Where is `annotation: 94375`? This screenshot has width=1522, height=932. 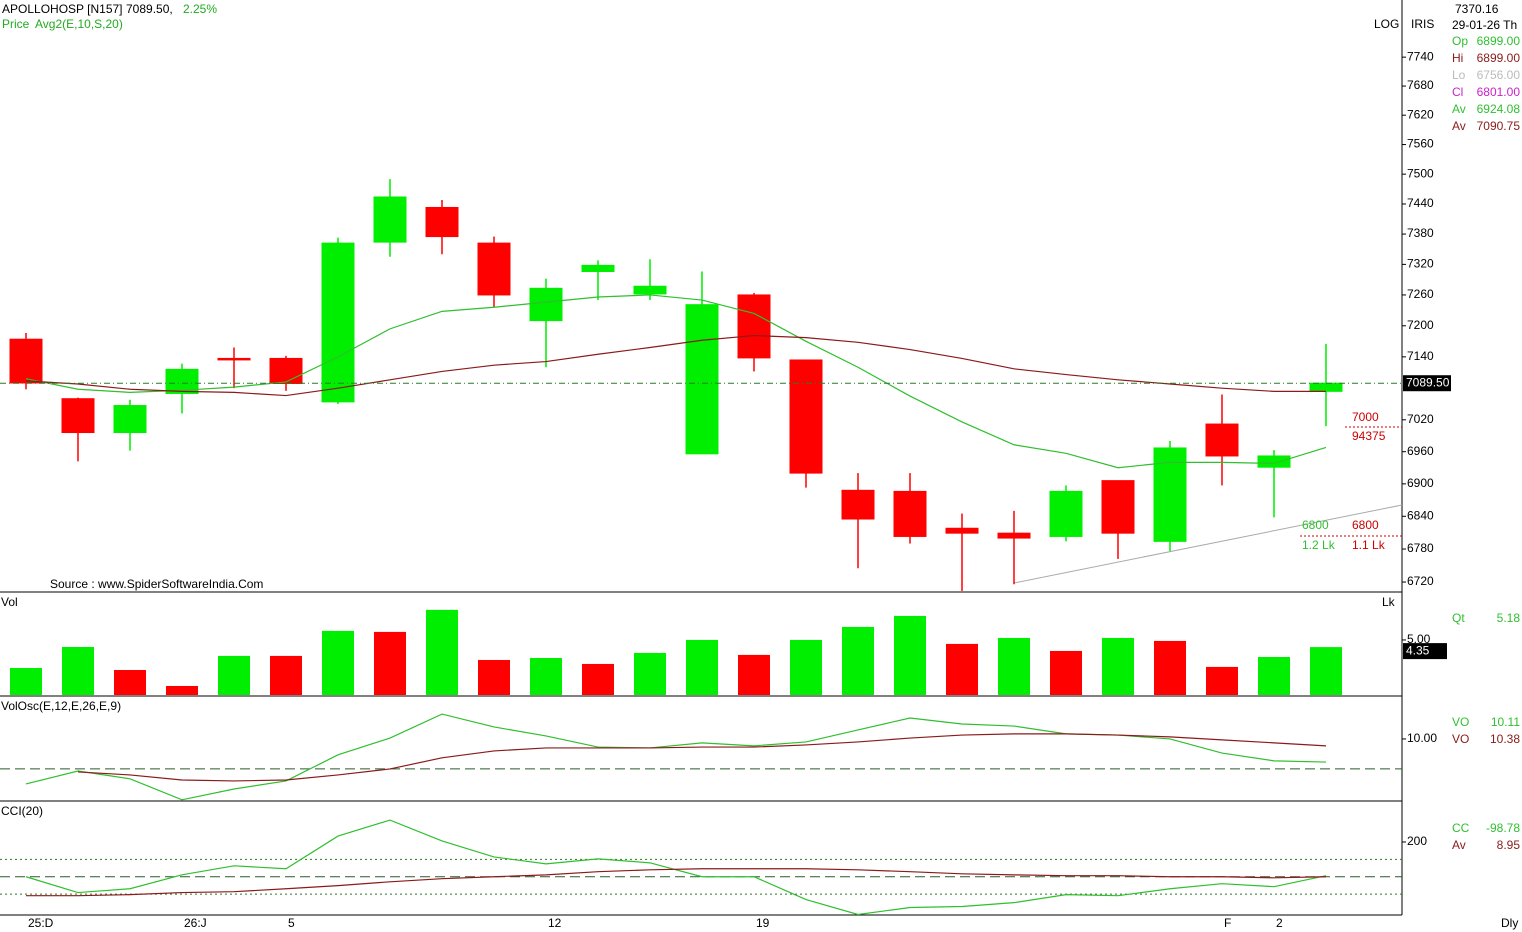
annotation: 94375 is located at coordinates (1369, 436).